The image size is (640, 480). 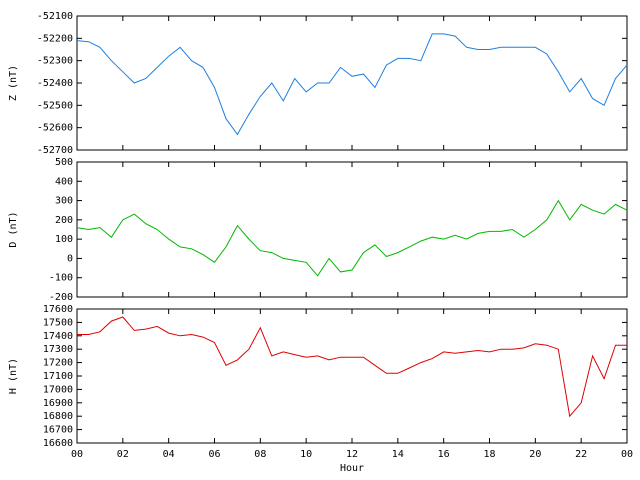 I want to click on x-tick-label: 16, so click(x=444, y=454).